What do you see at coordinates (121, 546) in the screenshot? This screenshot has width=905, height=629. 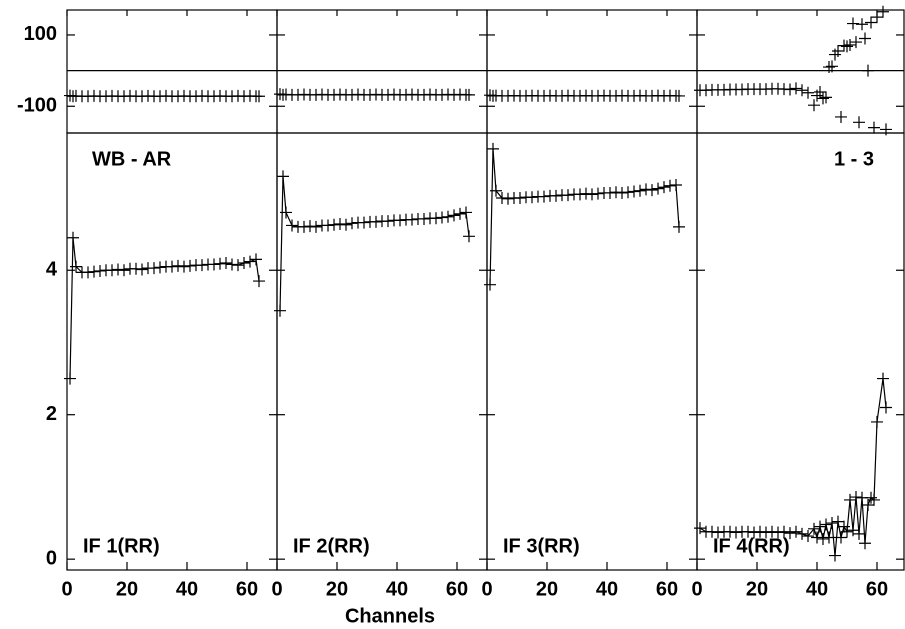 I see `panel-label: IF 1(RR)` at bounding box center [121, 546].